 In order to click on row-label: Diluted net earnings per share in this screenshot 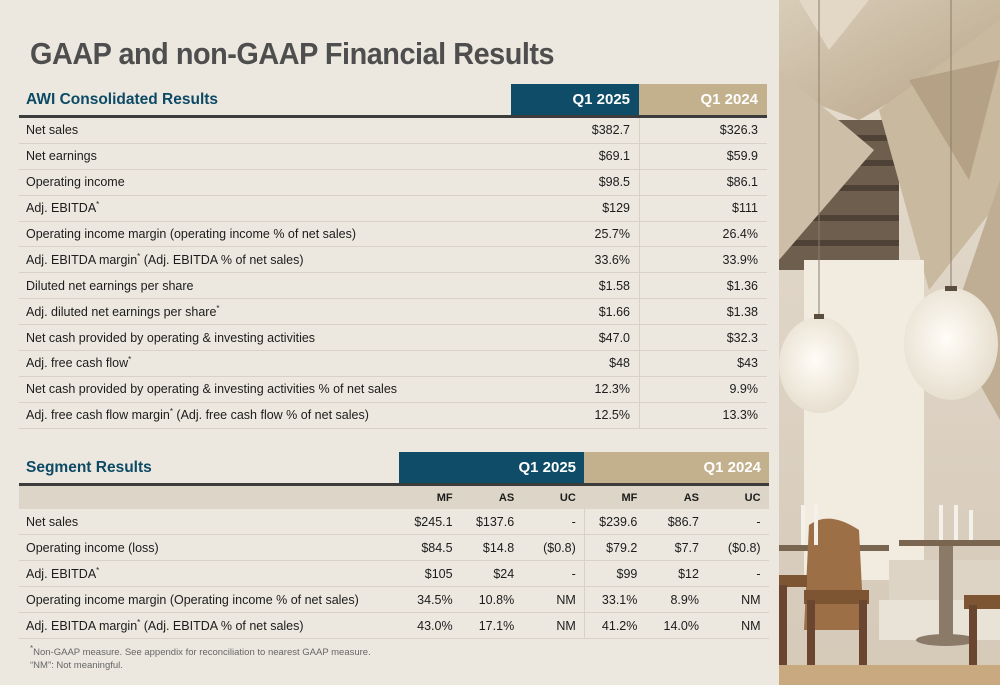, I will do `click(110, 285)`.